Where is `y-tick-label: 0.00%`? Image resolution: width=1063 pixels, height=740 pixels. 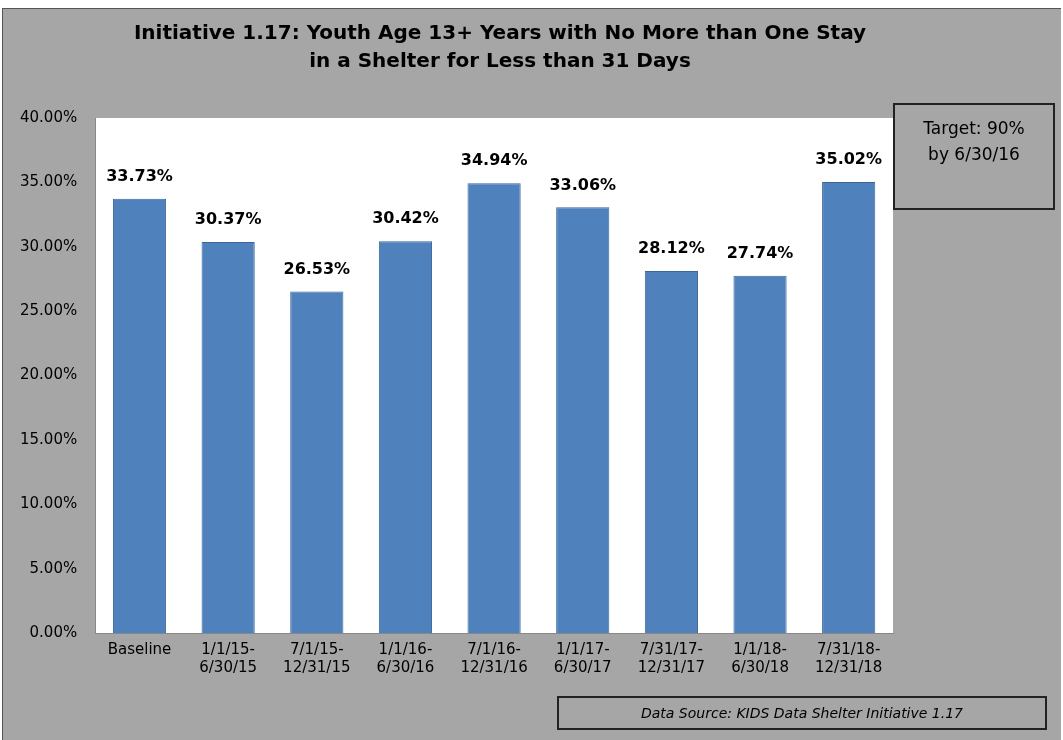
y-tick-label: 0.00% is located at coordinates (53, 631).